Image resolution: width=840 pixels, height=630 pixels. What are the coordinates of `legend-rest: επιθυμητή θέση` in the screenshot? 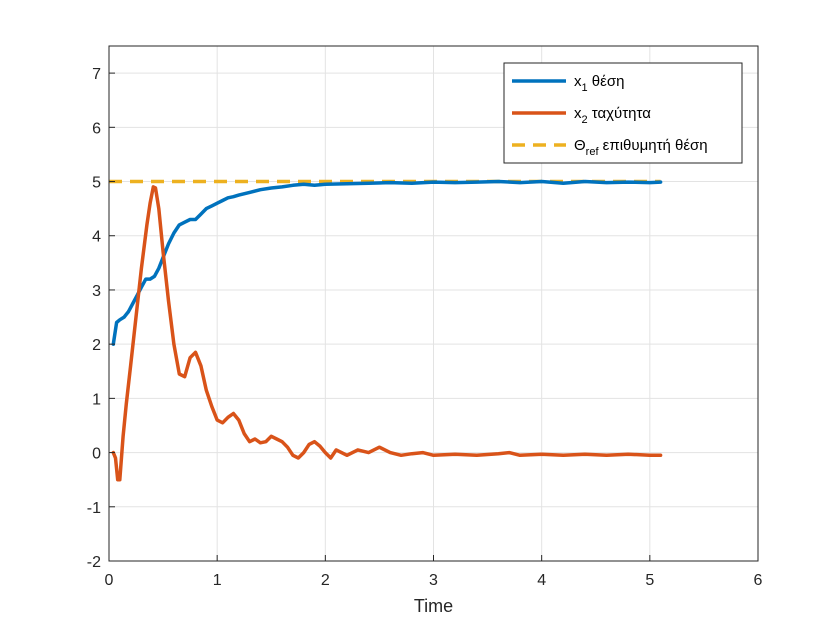 It's located at (653, 145).